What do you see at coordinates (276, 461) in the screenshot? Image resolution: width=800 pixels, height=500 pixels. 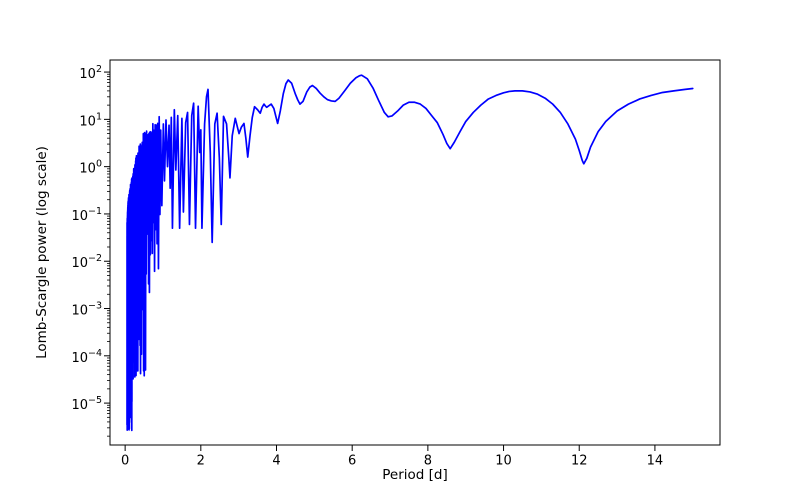 I see `x-tick-label: 4` at bounding box center [276, 461].